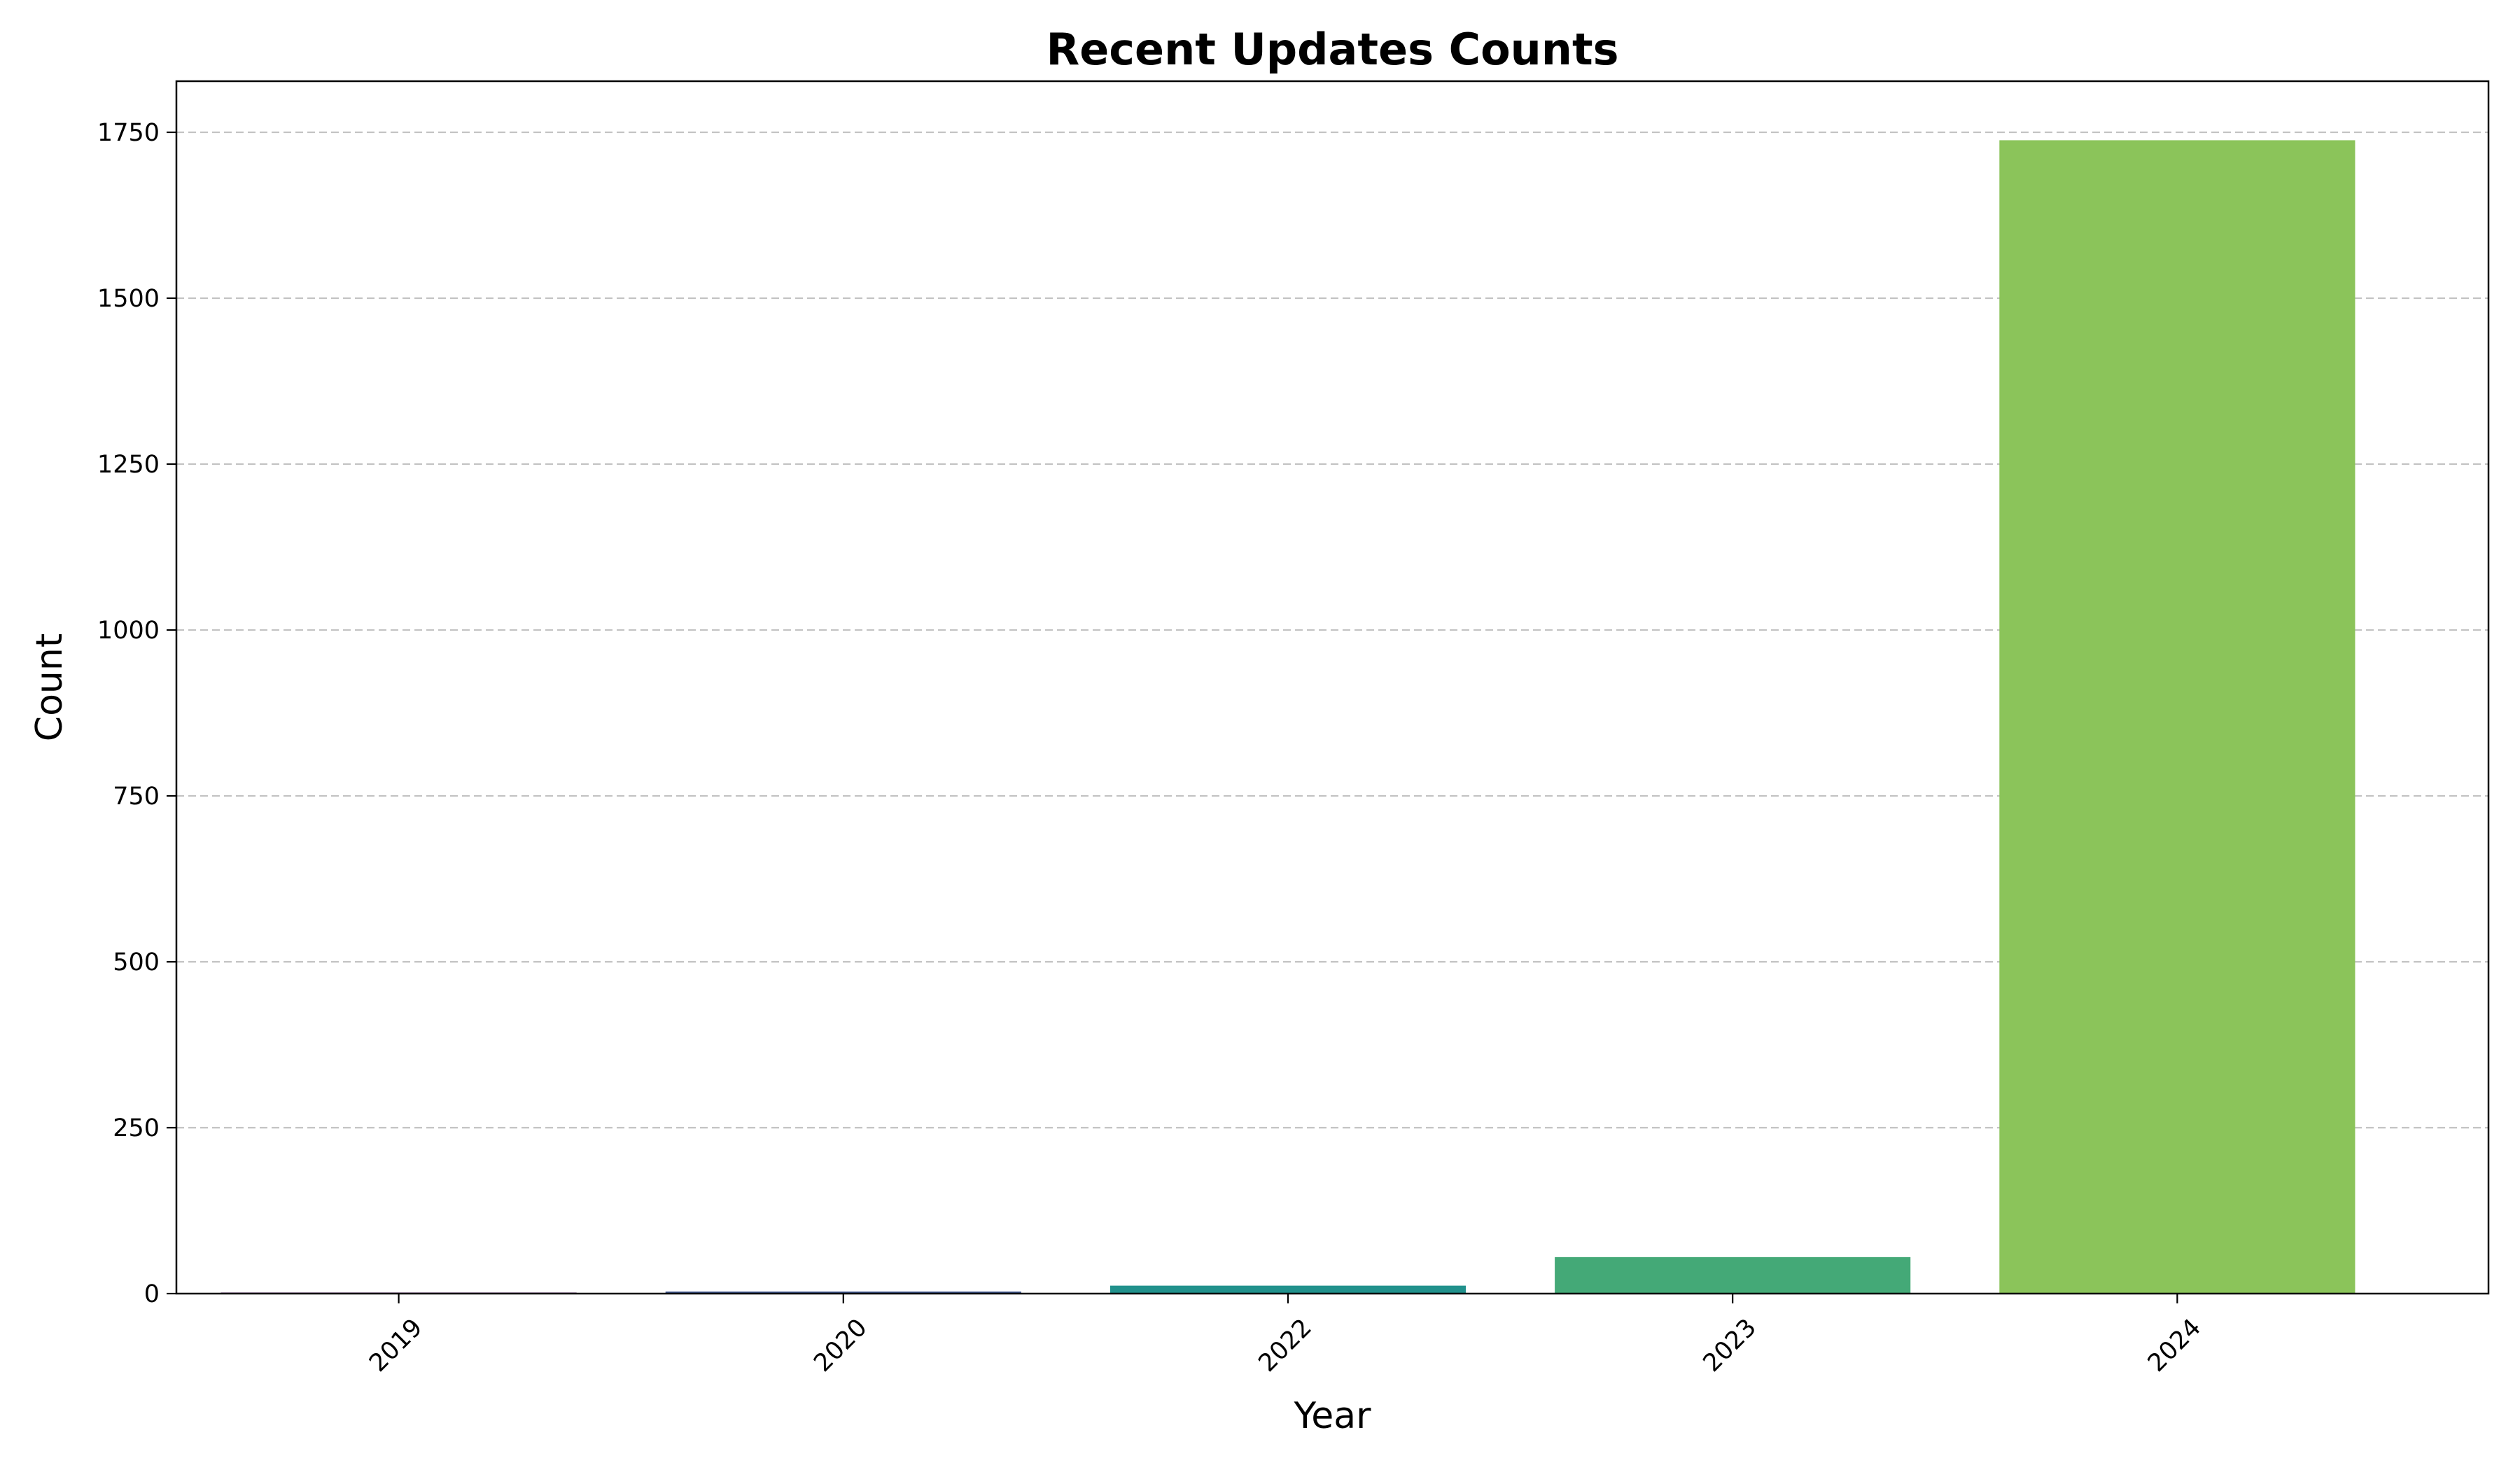  I want to click on bar-2022, so click(1288, 1289).